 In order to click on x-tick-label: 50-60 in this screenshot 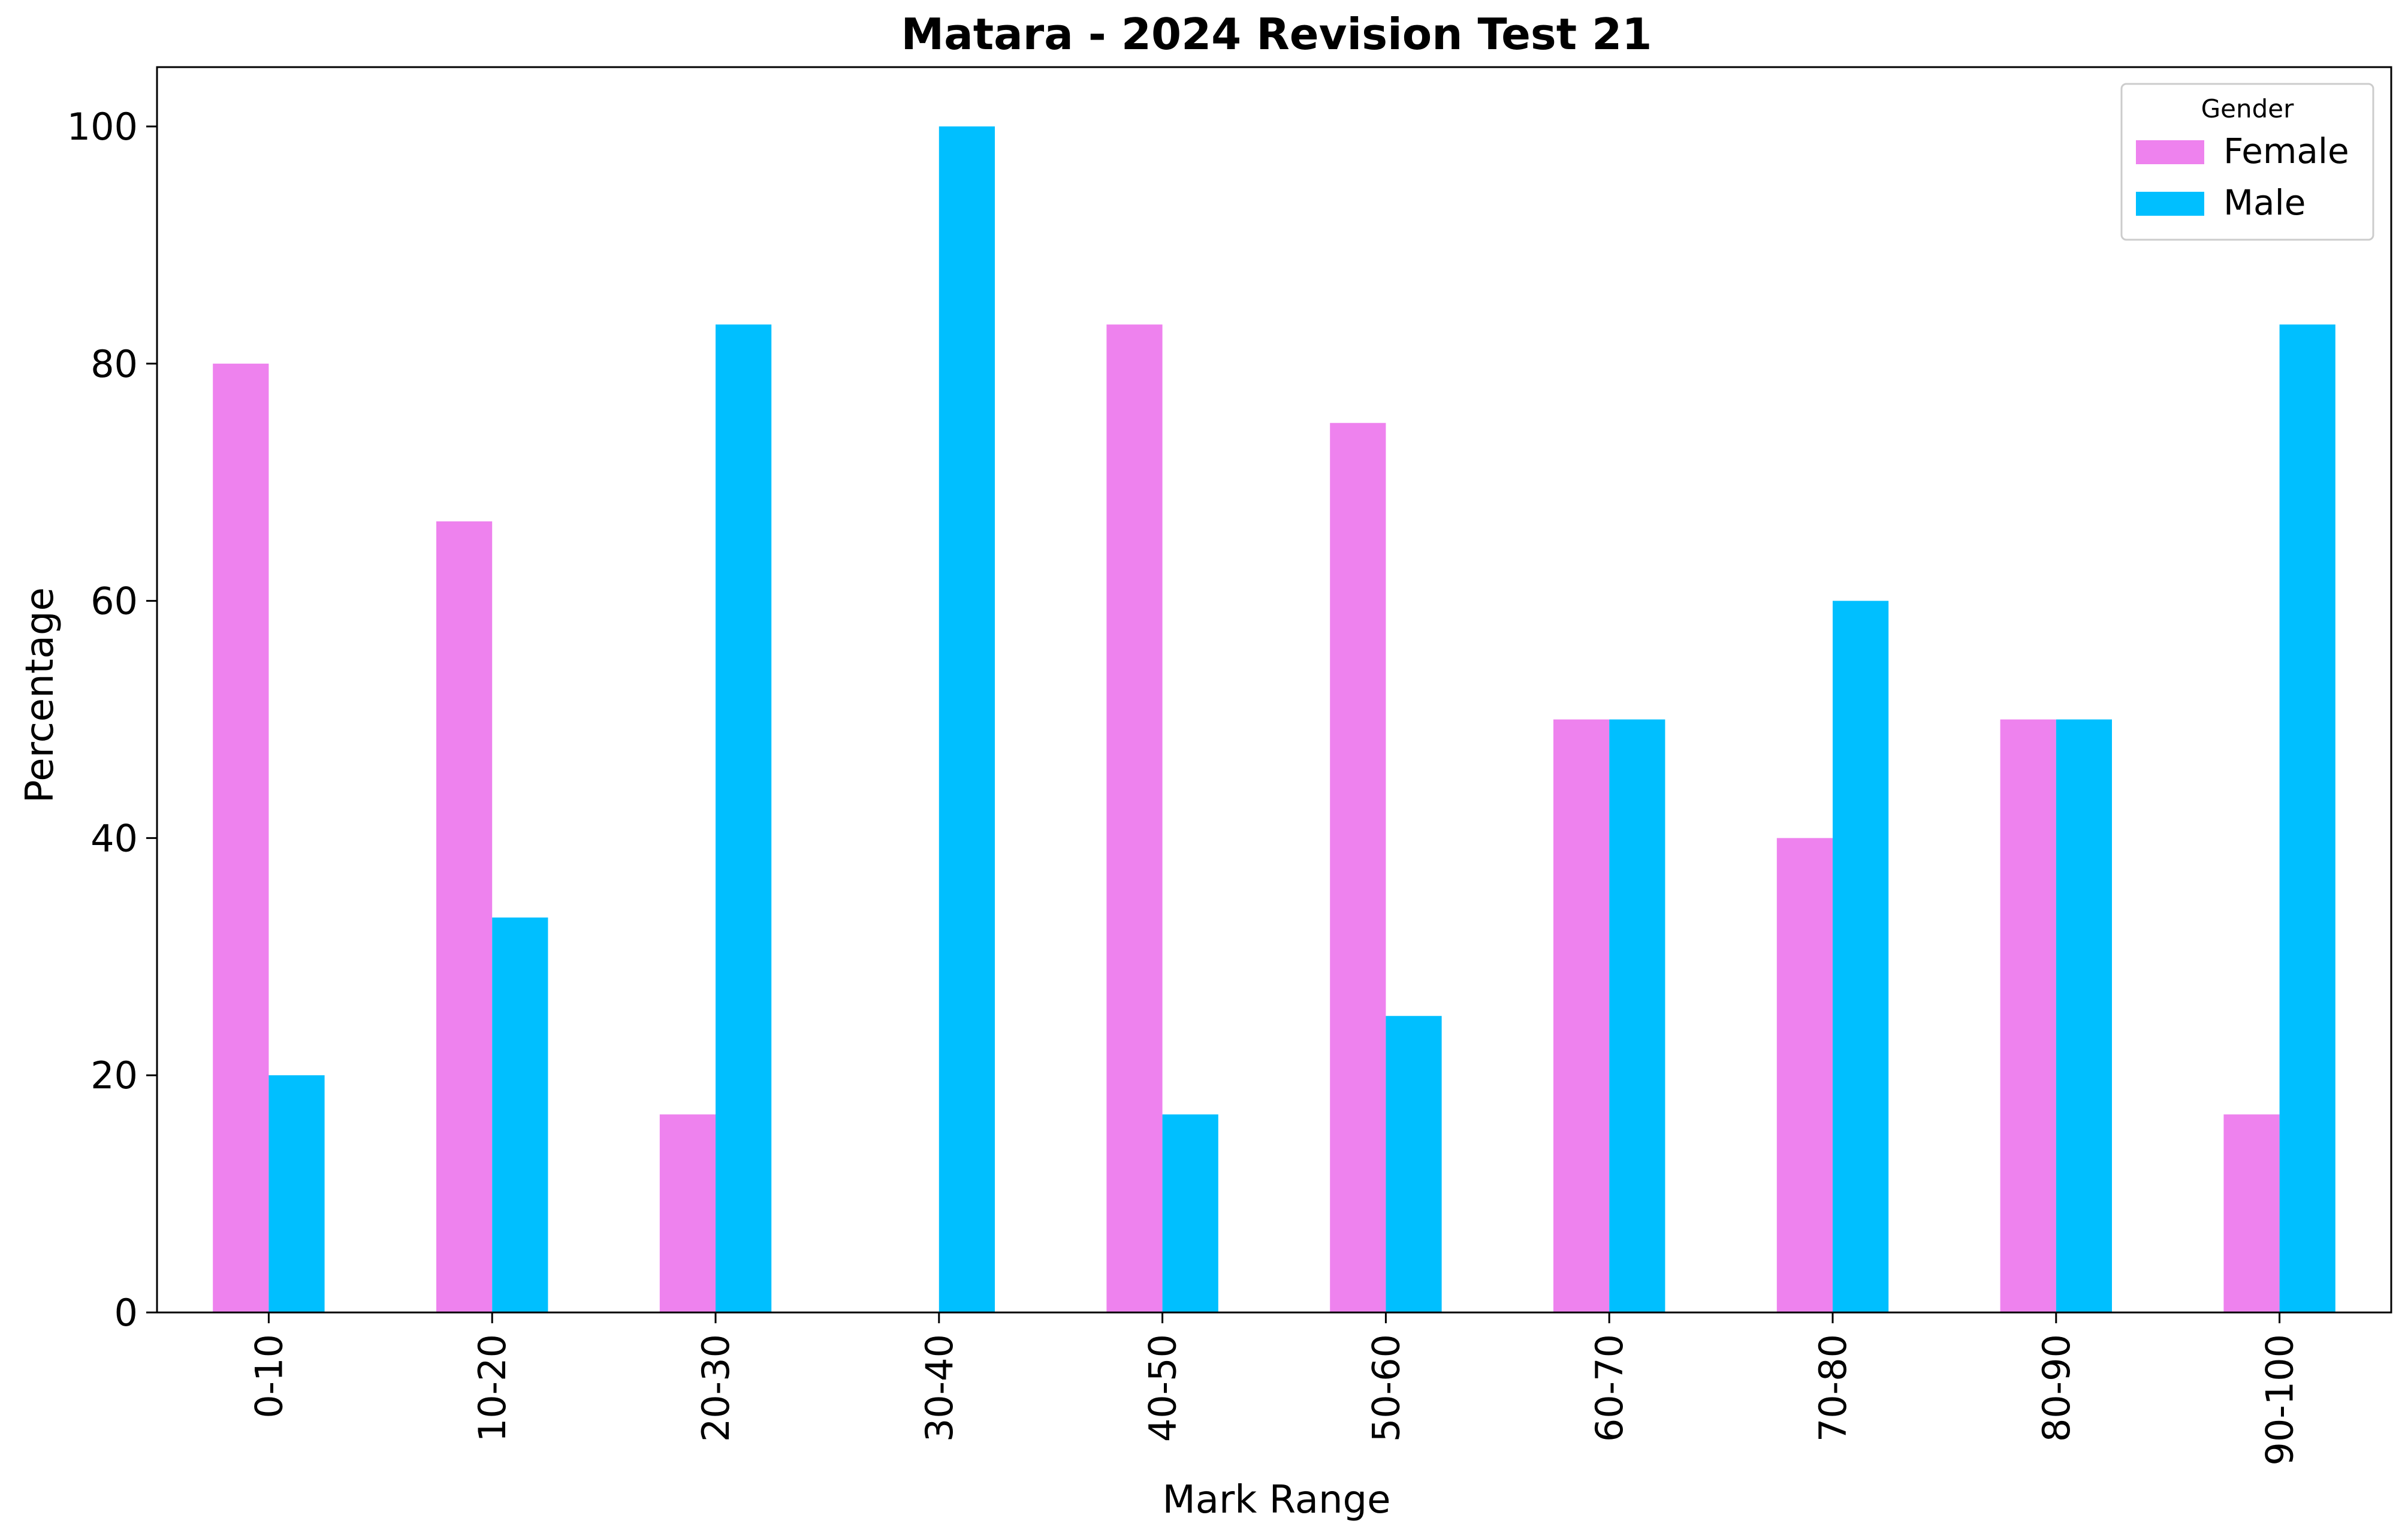, I will do `click(1386, 1388)`.